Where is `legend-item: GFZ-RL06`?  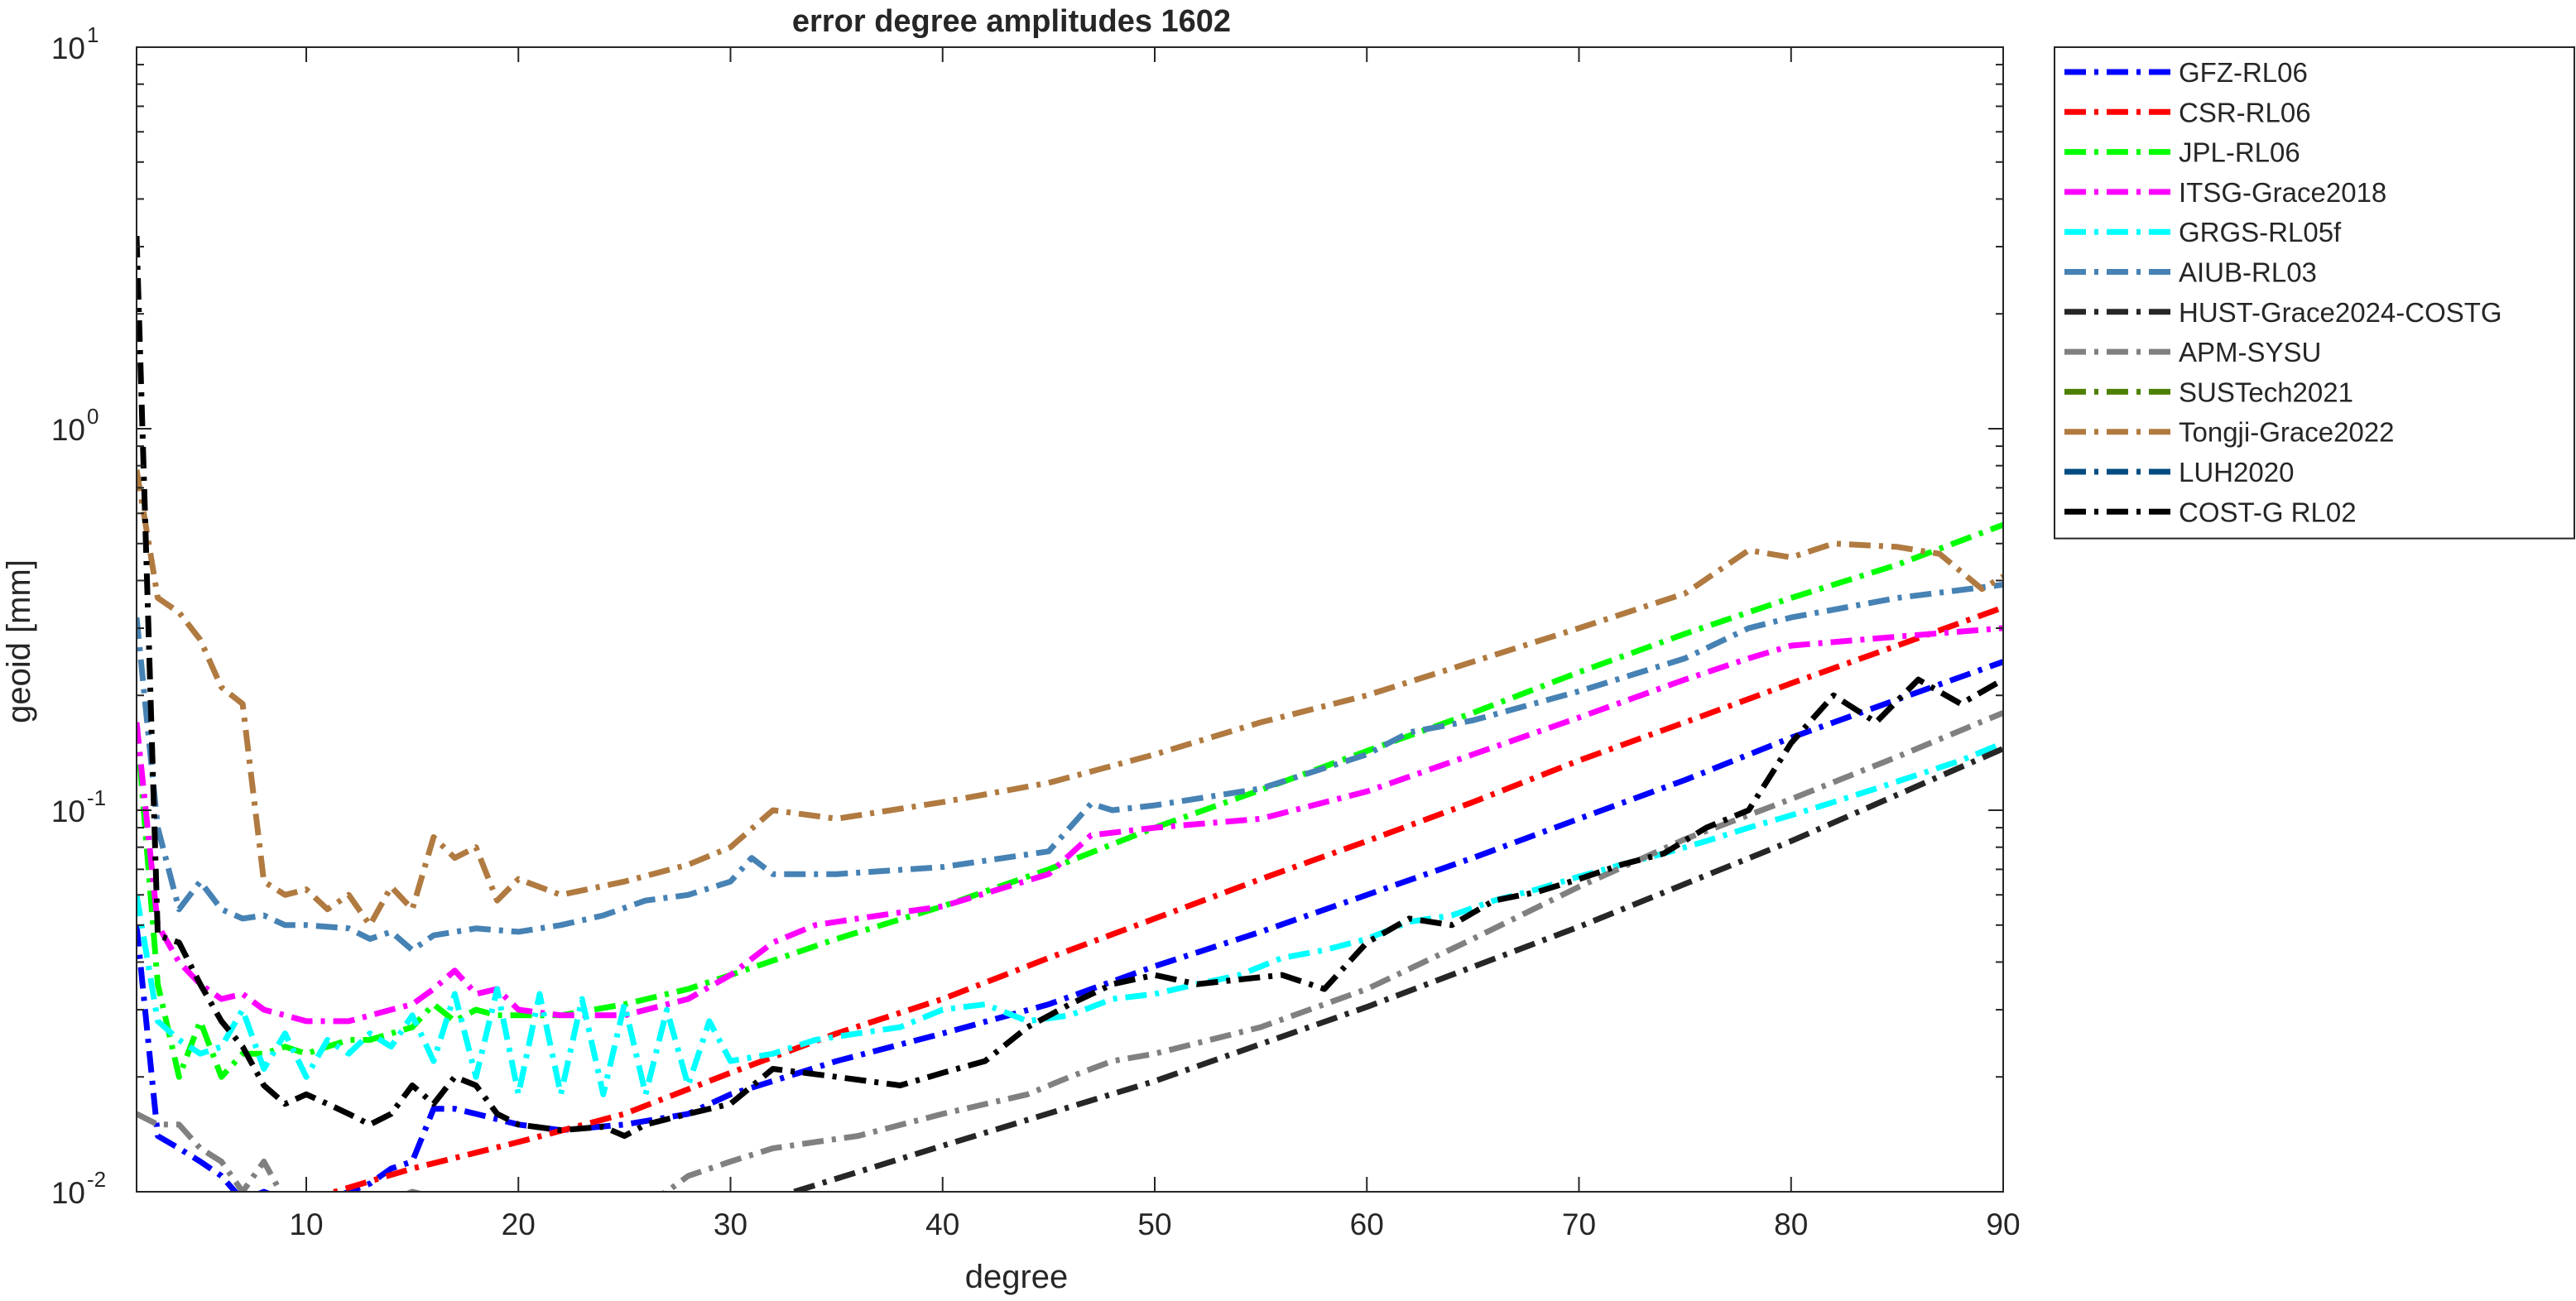 legend-item: GFZ-RL06 is located at coordinates (2186, 72).